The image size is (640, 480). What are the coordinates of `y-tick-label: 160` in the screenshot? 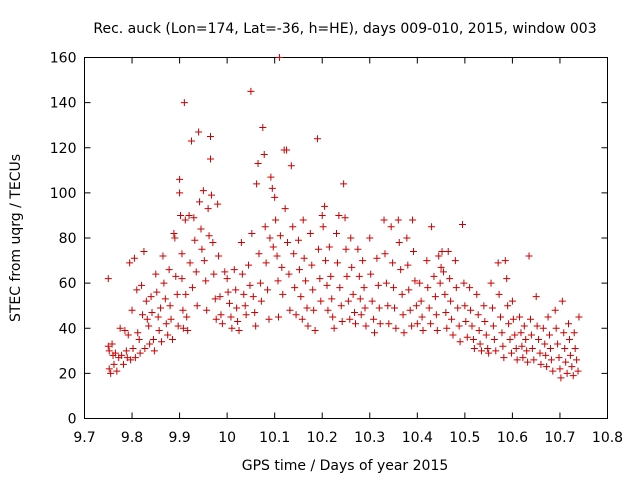 It's located at (63, 59).